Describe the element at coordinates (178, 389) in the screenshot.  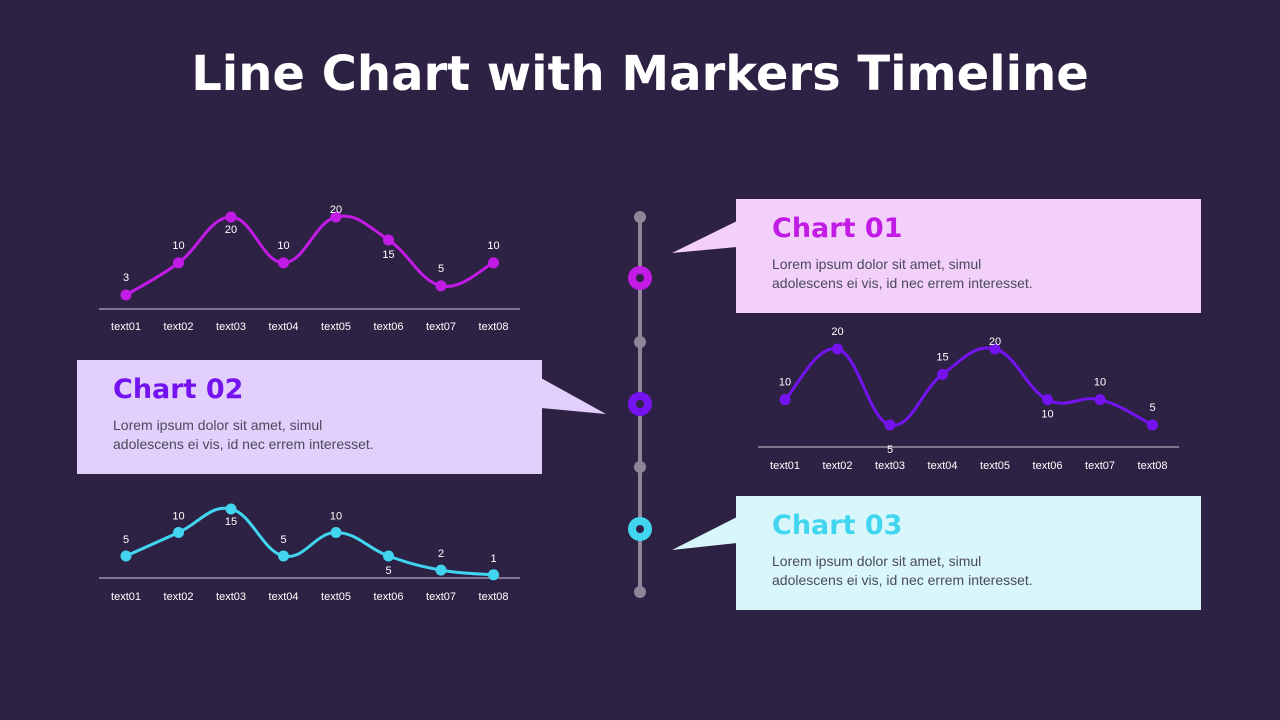
I see `card-title: Chart 02` at that location.